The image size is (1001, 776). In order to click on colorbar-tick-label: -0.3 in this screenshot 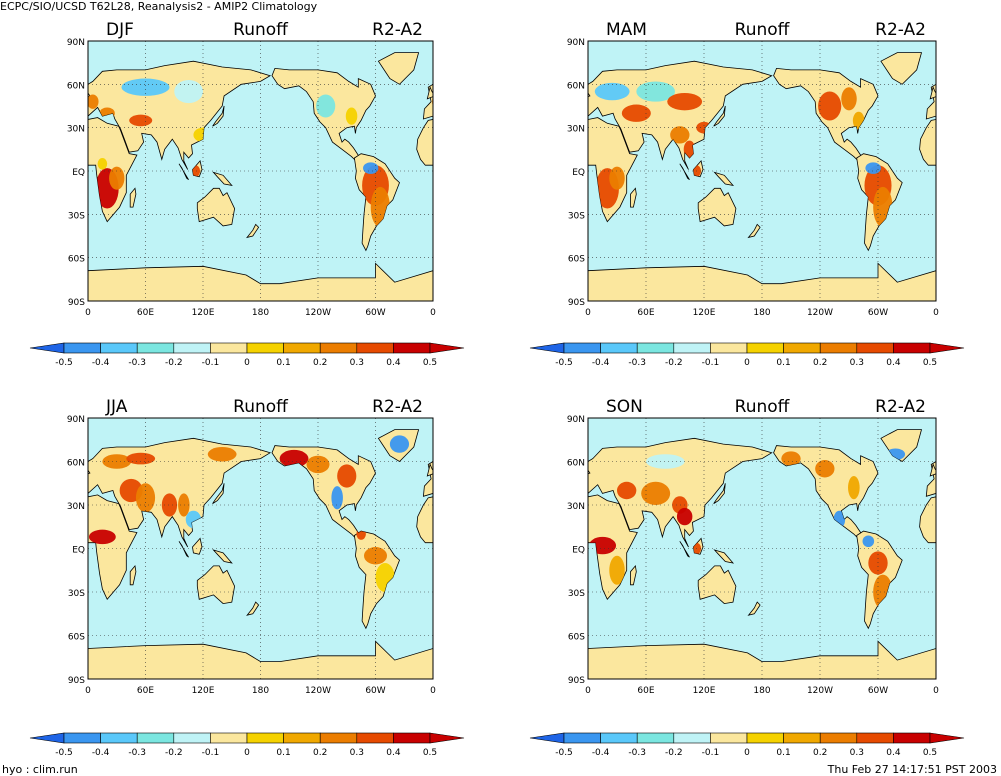, I will do `click(137, 363)`.